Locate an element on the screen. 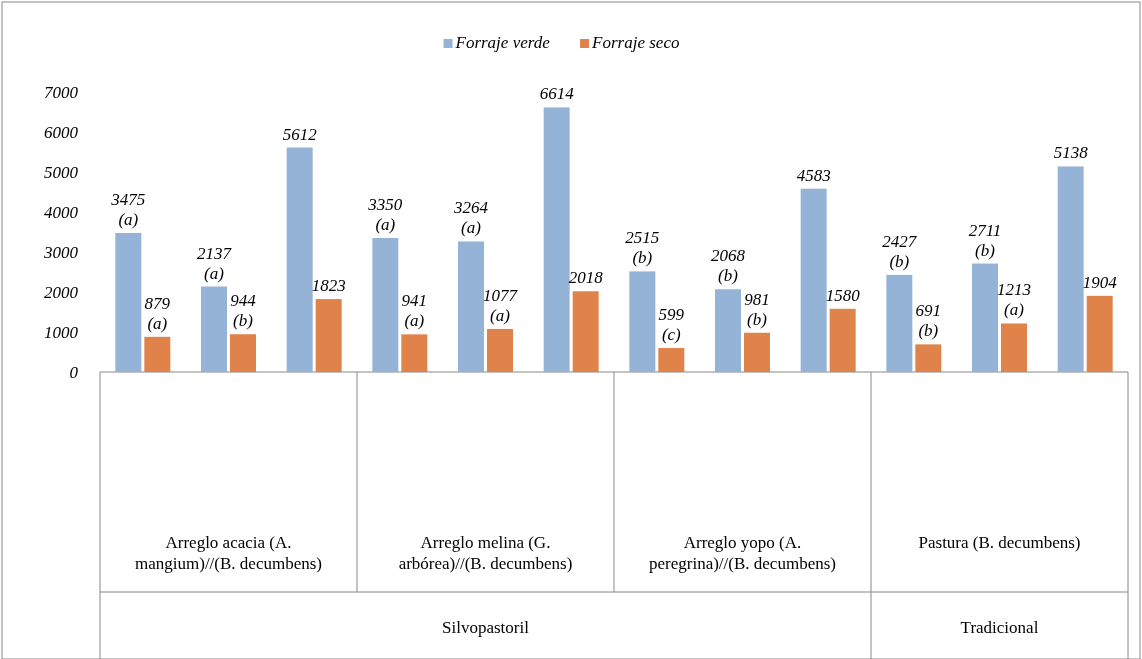  y-tick-label: 5000 is located at coordinates (61, 172).